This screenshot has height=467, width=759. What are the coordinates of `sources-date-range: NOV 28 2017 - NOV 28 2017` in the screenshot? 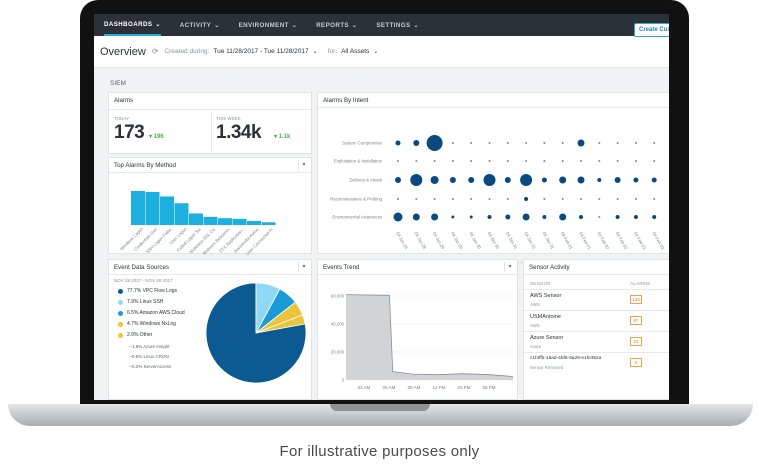 It's located at (143, 280).